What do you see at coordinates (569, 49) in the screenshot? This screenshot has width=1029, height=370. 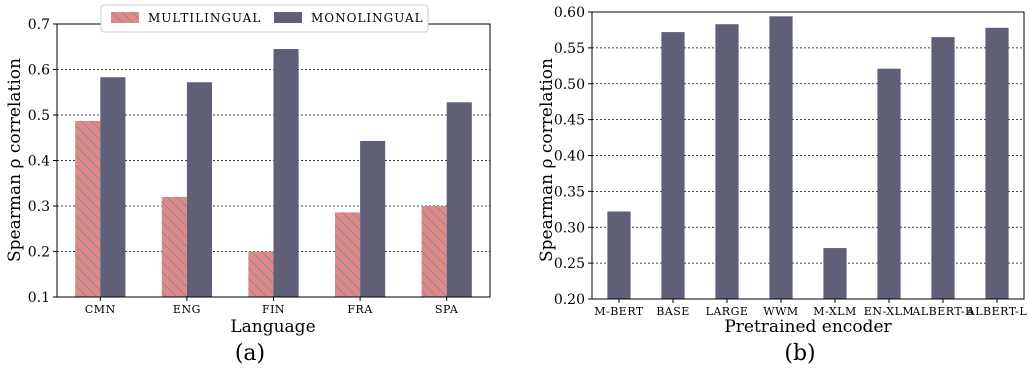 I see `chart-b-ytick-label: 0.55` at bounding box center [569, 49].